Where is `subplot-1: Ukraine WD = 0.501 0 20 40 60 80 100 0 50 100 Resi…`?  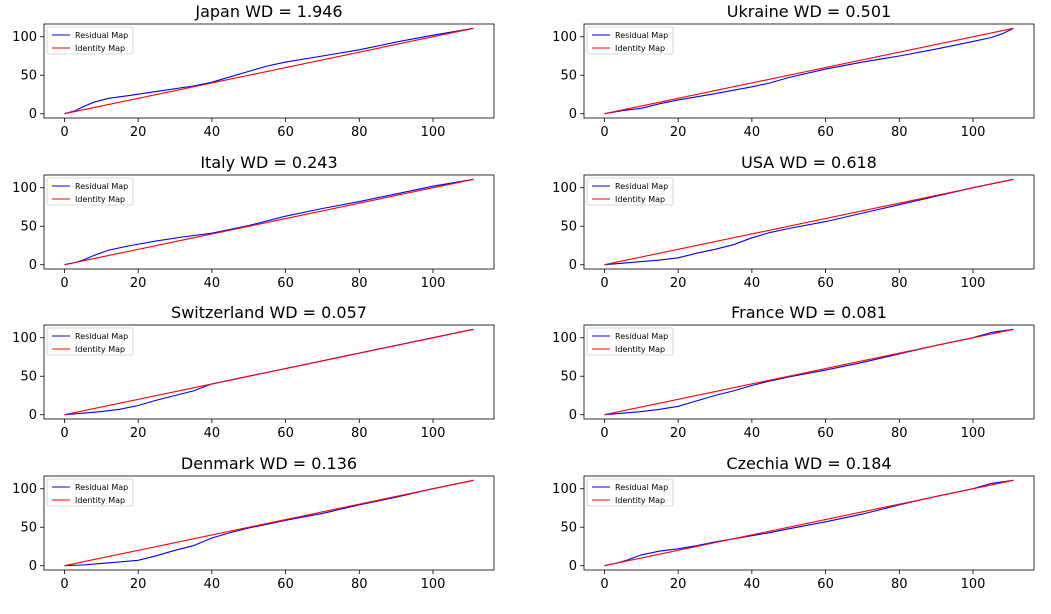 subplot-1: Ukraine WD = 0.501 0 20 40 60 80 100 0 50 100 Resi… is located at coordinates (793, 71).